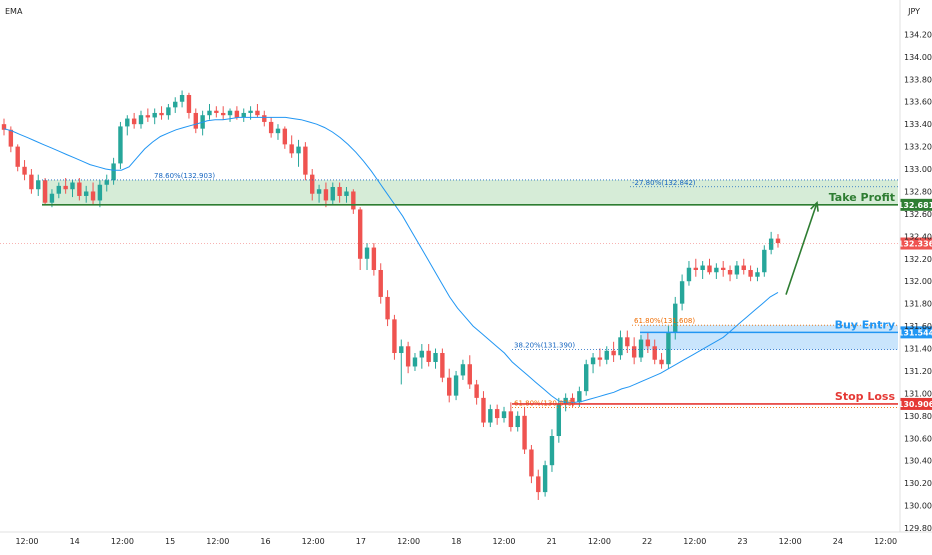 The width and height of the screenshot is (932, 555). Describe the element at coordinates (75, 541) in the screenshot. I see `x-tick-label: 14` at that location.